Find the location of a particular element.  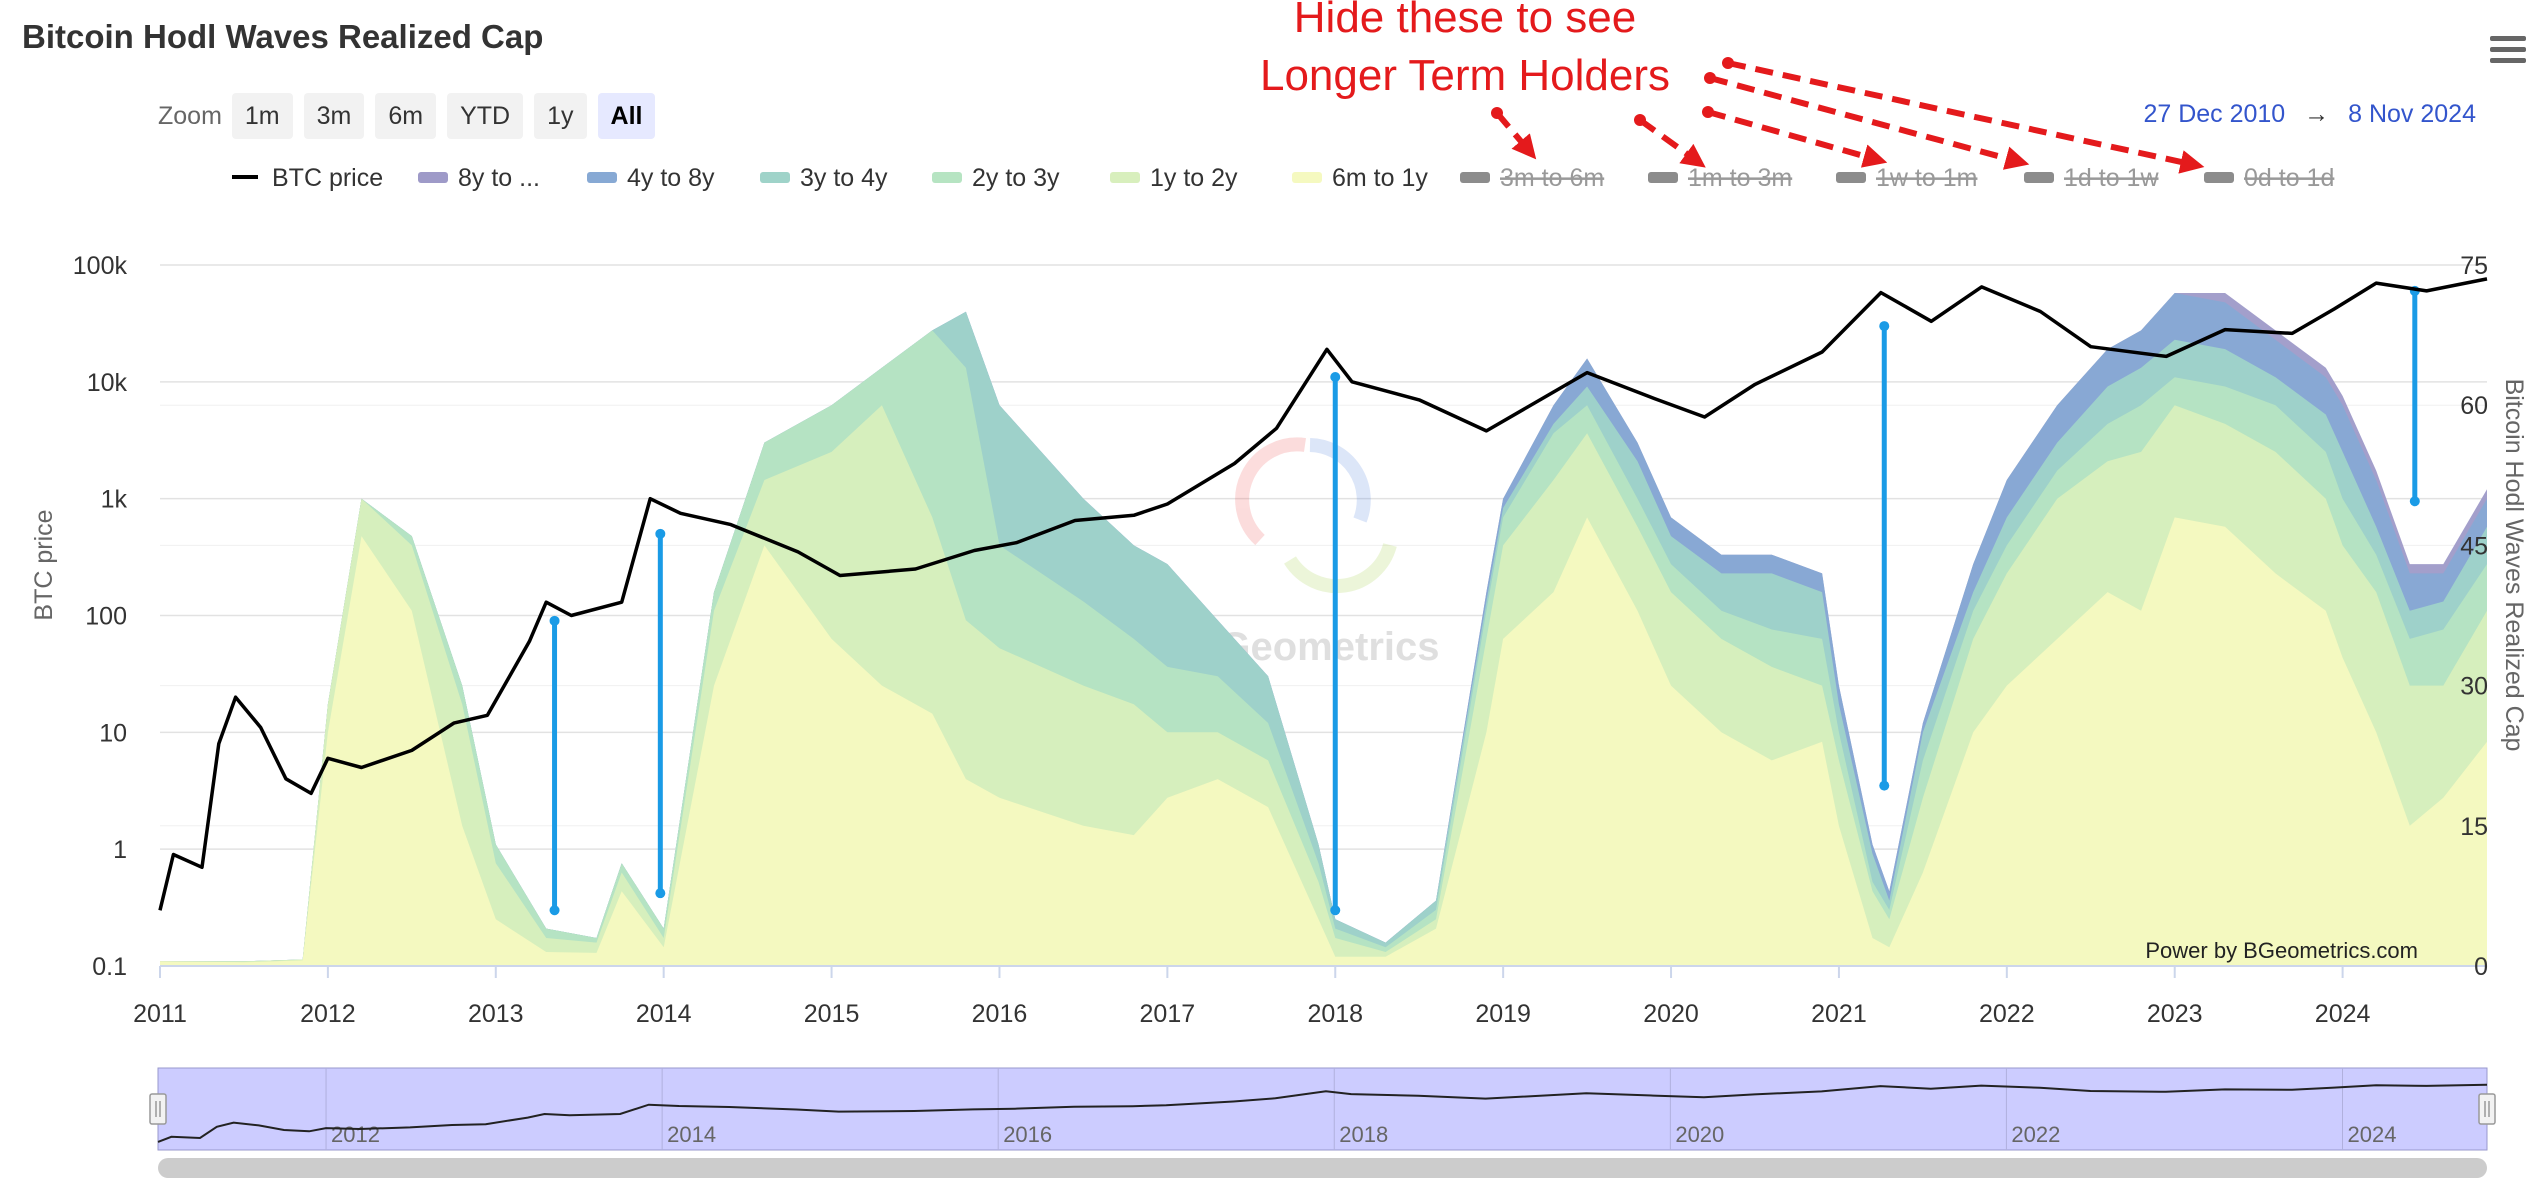

watermark-logo is located at coordinates (1316, 515).